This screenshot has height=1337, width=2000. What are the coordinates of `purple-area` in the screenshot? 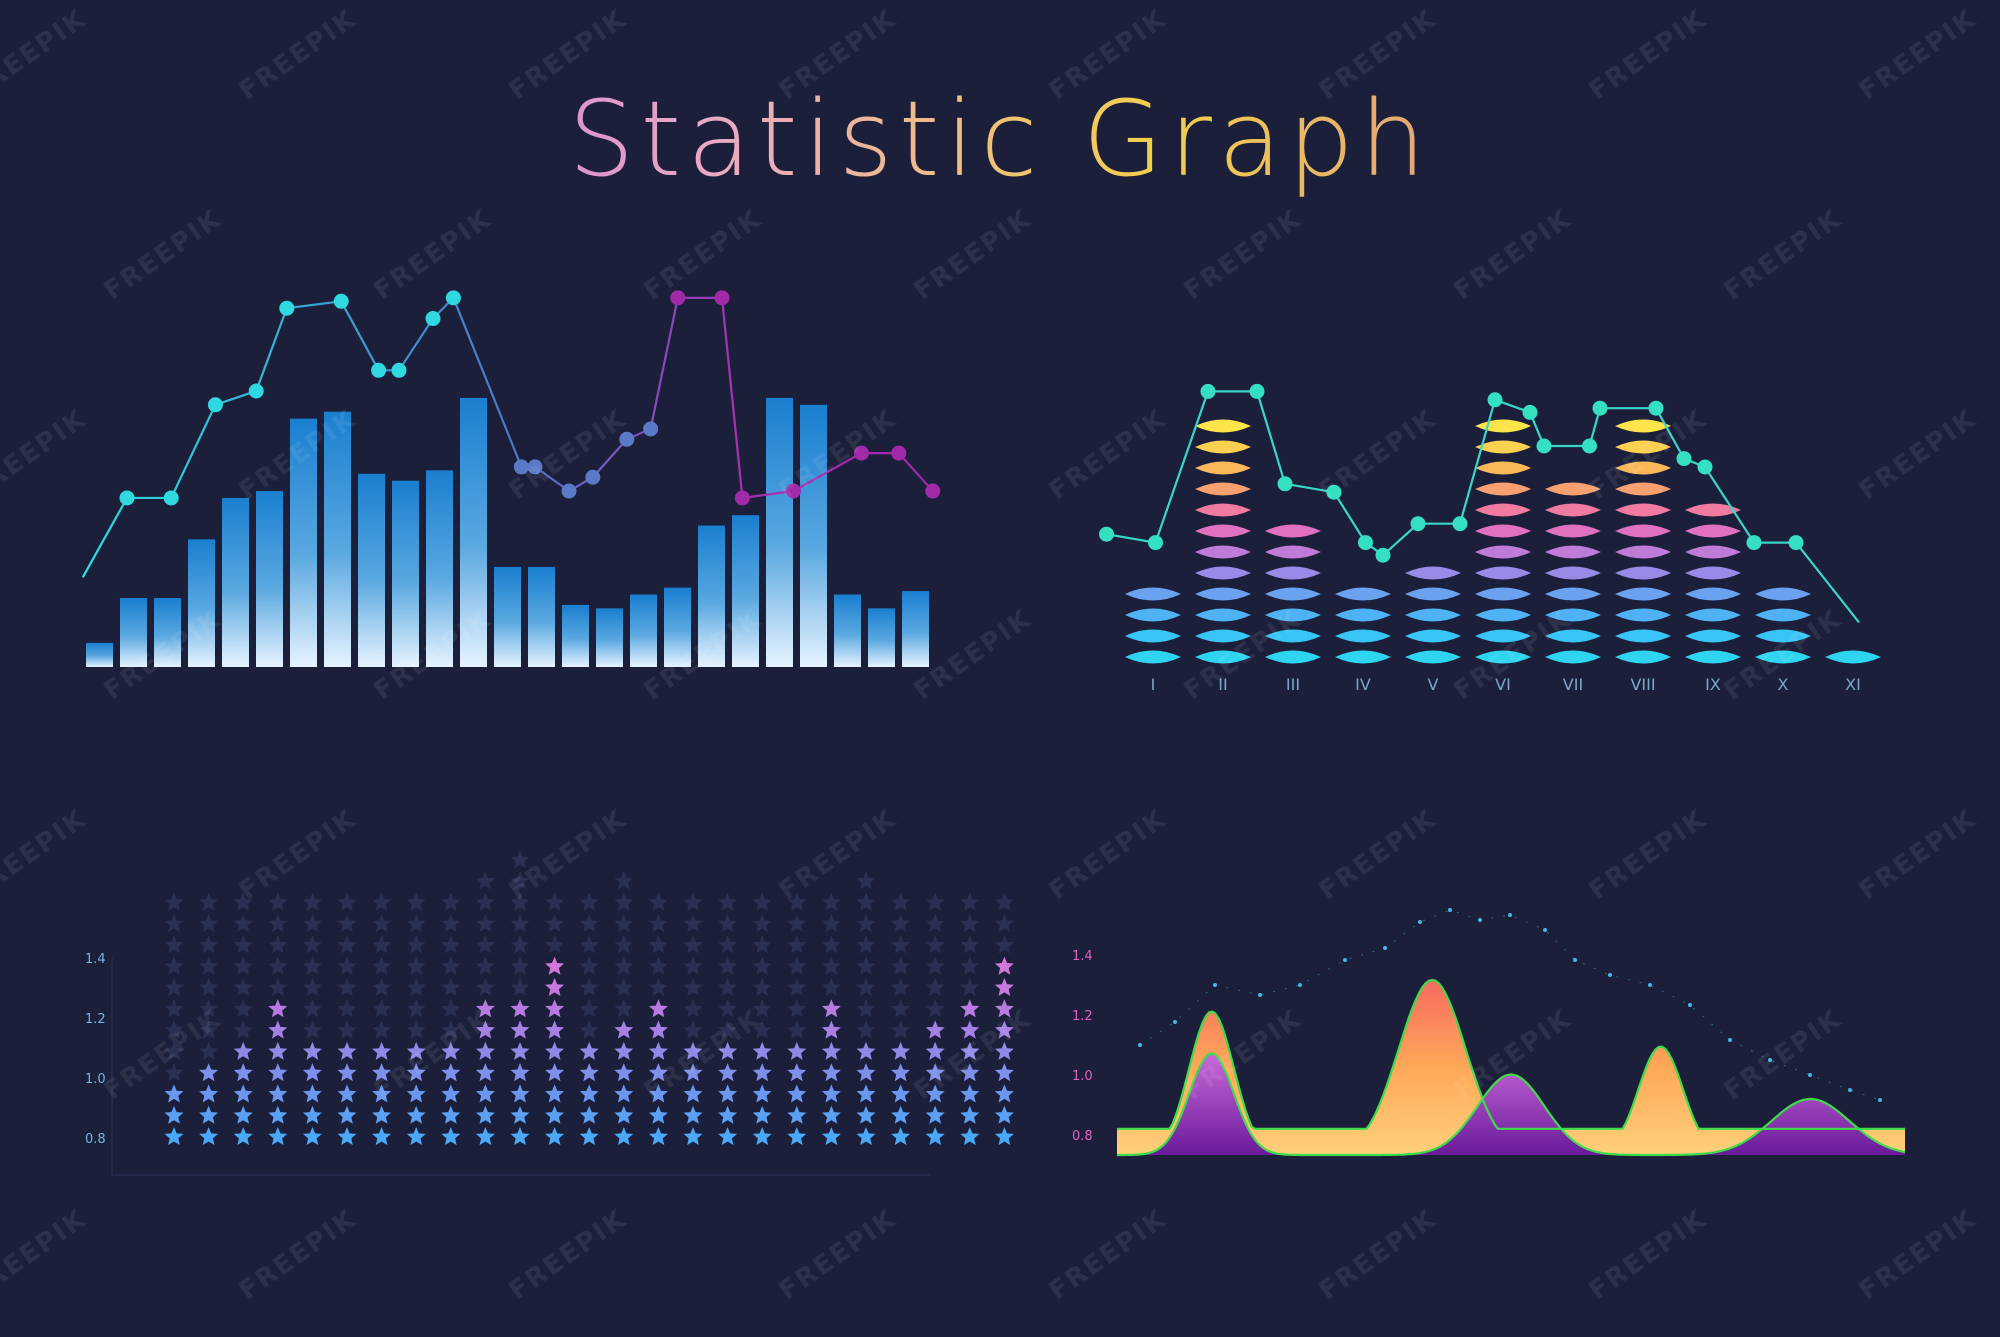 It's located at (1511, 1104).